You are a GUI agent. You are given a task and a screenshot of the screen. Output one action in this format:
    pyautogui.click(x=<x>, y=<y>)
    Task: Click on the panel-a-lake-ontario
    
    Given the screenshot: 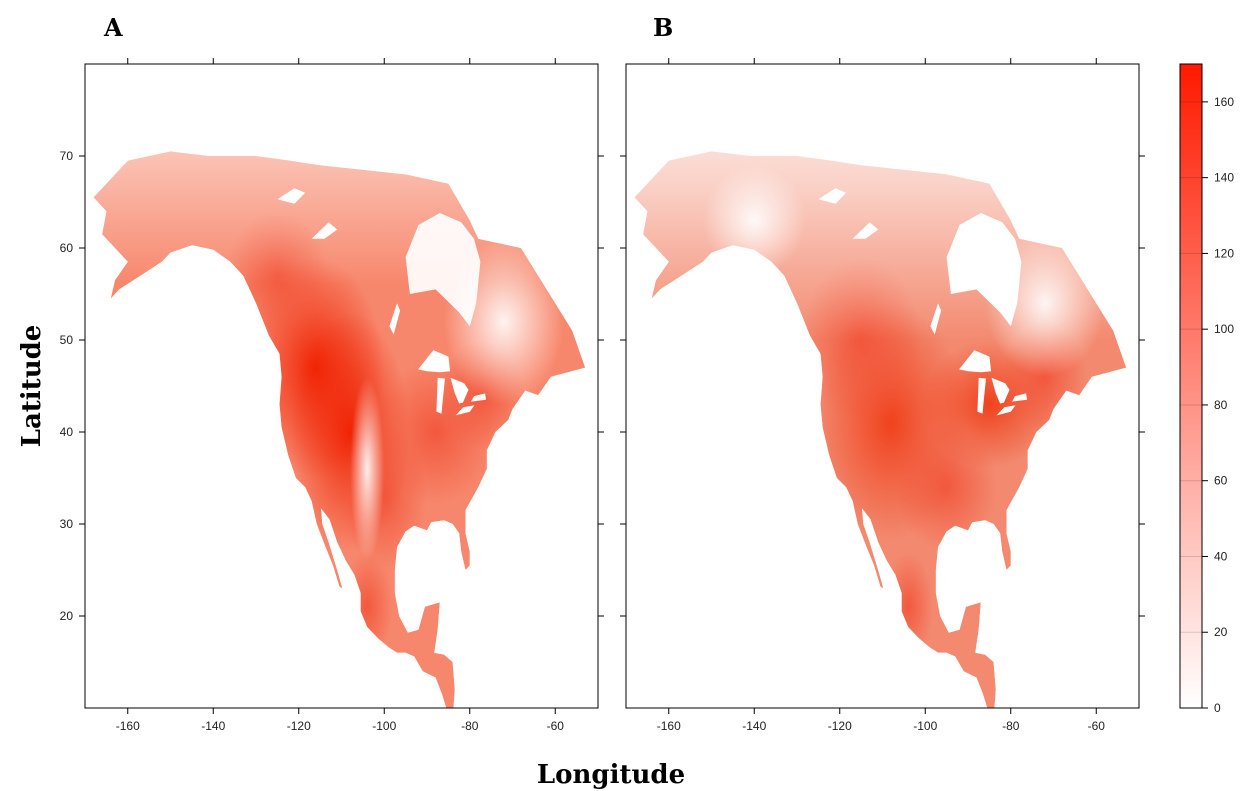 What is the action you would take?
    pyautogui.click(x=478, y=397)
    